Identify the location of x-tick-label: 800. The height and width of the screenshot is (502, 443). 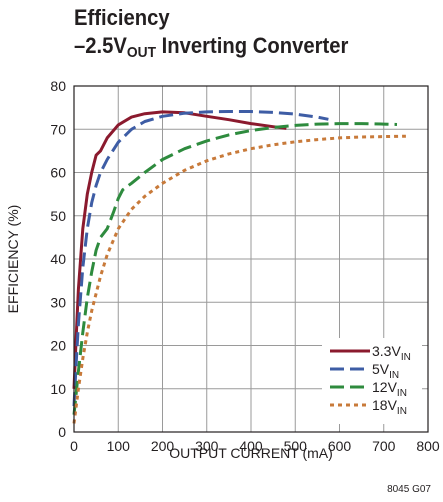
(428, 446).